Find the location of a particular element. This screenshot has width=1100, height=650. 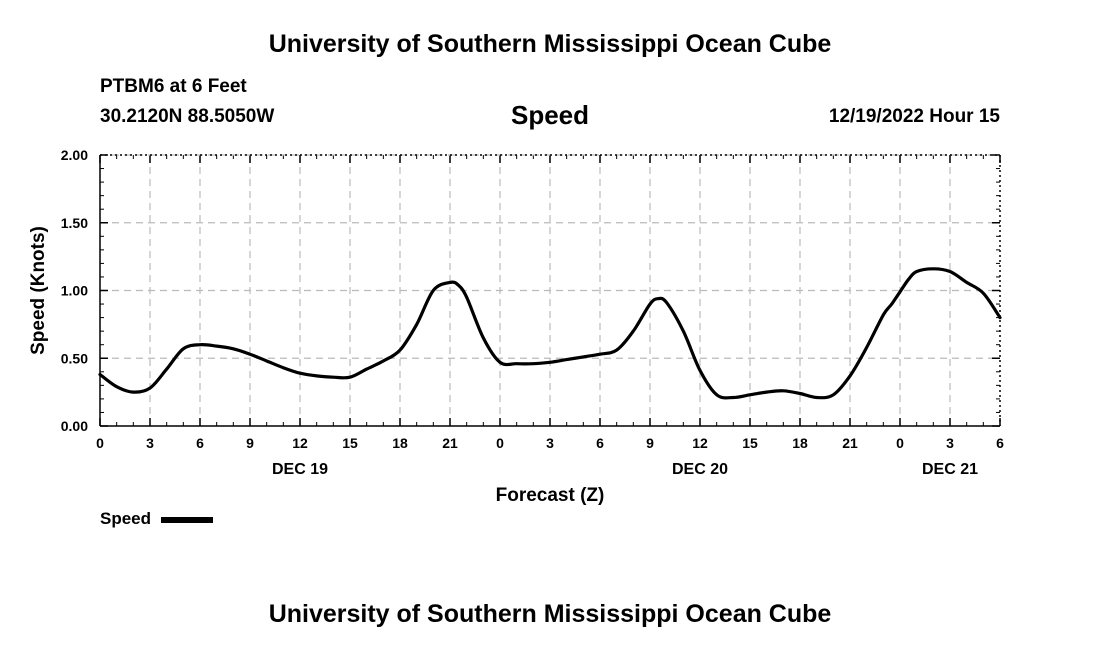

y-tick-label: 0.50 is located at coordinates (74, 358).